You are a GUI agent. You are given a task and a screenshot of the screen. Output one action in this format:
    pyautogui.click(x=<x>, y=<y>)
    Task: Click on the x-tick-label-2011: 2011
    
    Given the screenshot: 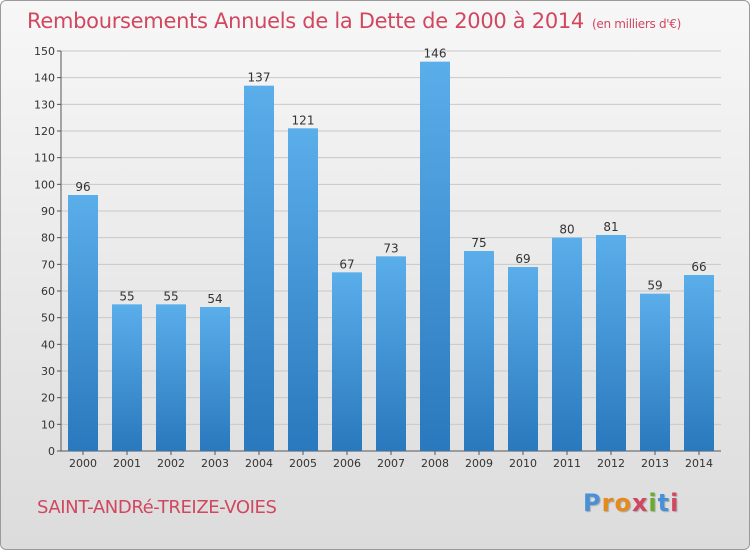 What is the action you would take?
    pyautogui.click(x=567, y=463)
    